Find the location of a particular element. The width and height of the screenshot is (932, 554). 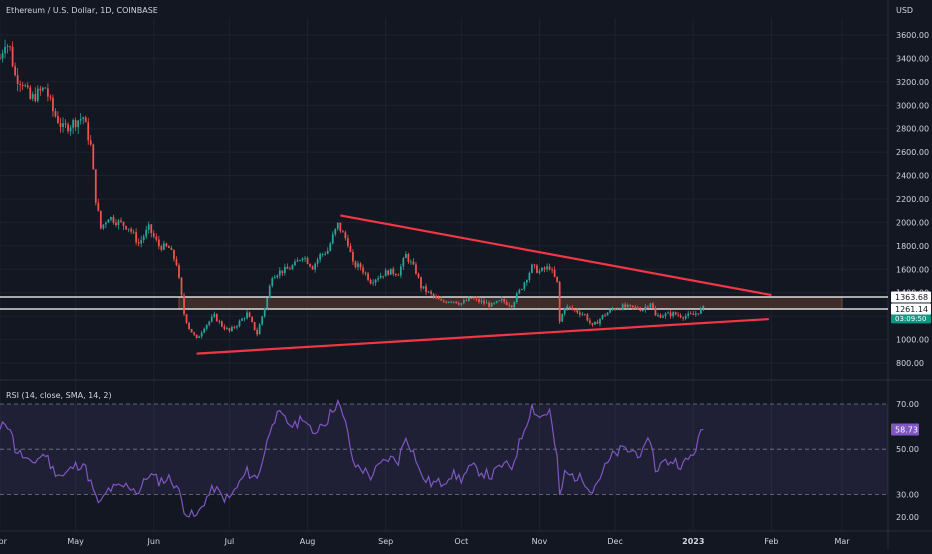

support-resistance-zone is located at coordinates (510, 303).